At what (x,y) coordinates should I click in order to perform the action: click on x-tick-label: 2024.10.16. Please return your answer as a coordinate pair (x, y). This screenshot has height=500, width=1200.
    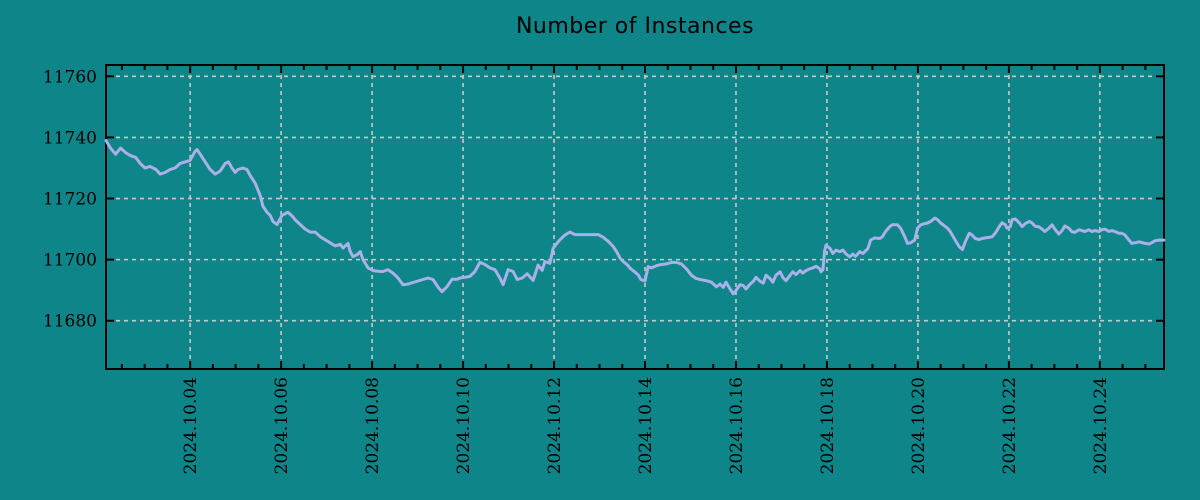
    Looking at the image, I should click on (737, 425).